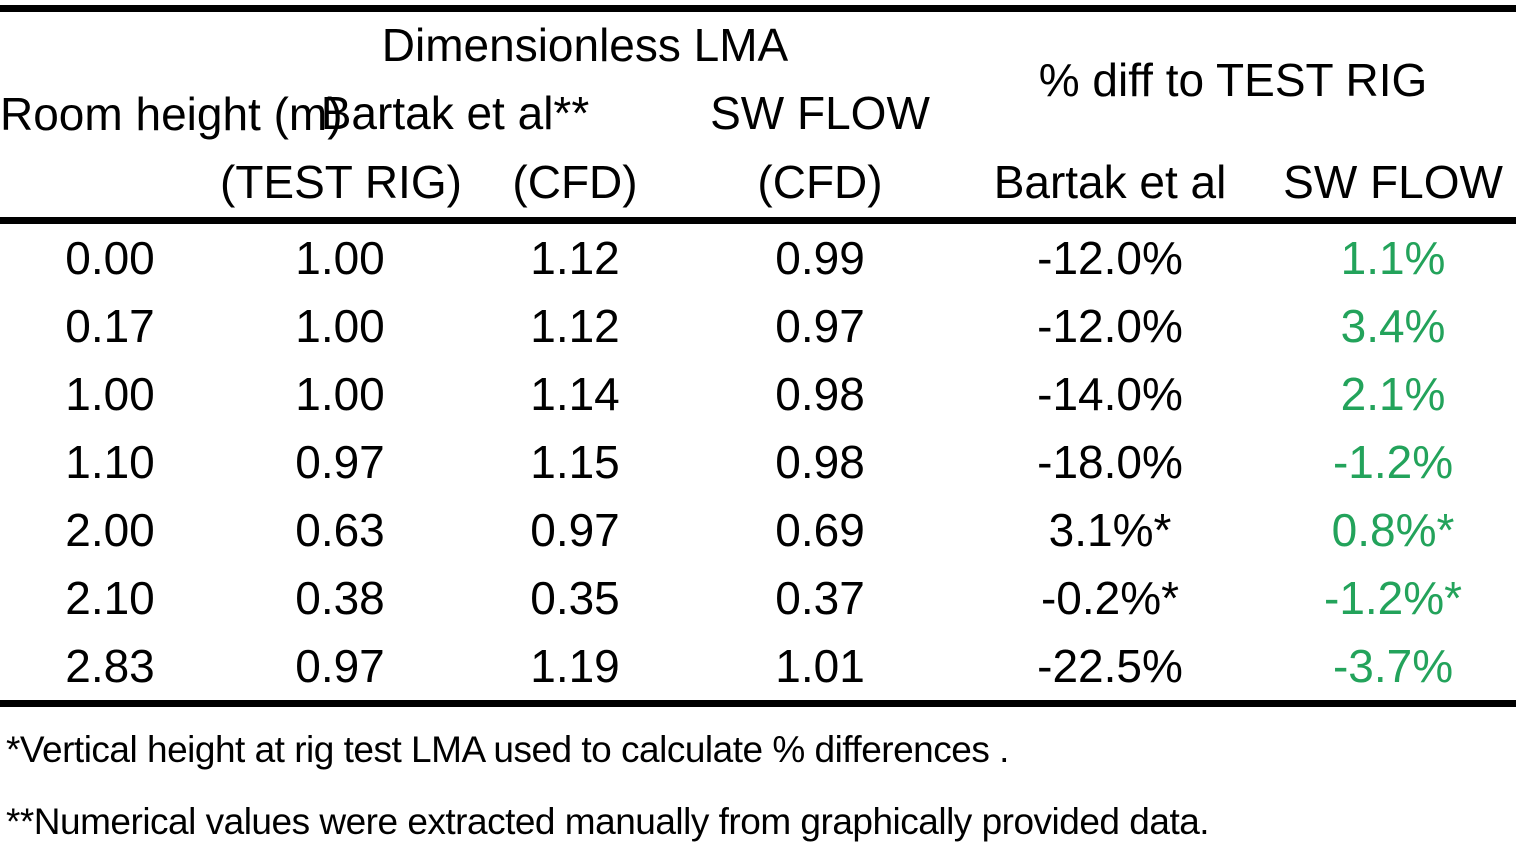  Describe the element at coordinates (575, 597) in the screenshot. I see `cell-bartak-cfd: 0.35` at that location.